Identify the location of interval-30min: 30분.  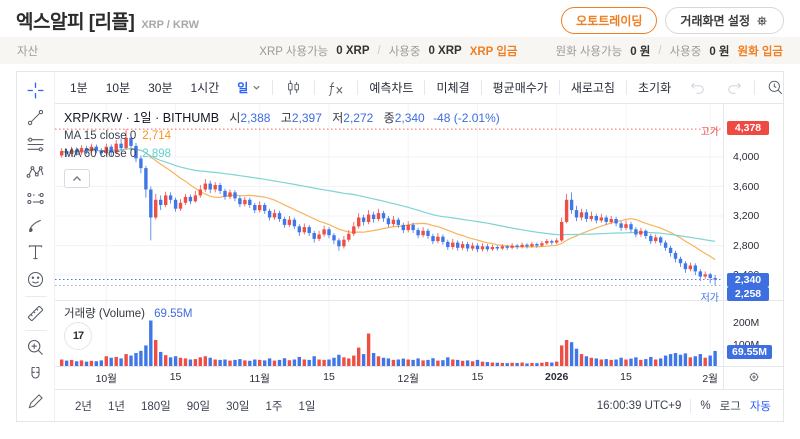
(160, 88).